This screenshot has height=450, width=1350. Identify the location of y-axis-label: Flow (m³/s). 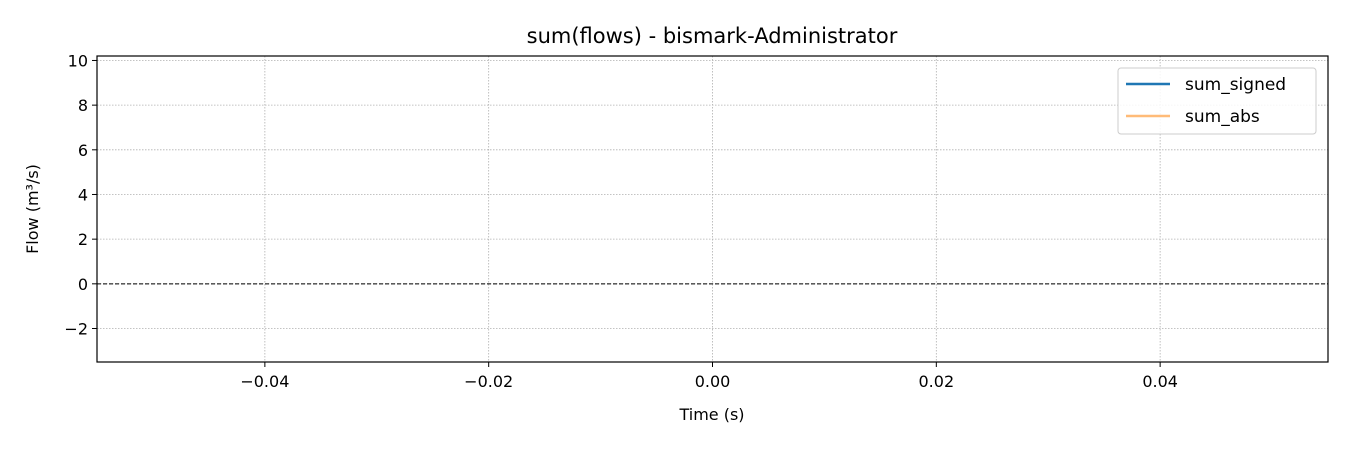
(32, 209).